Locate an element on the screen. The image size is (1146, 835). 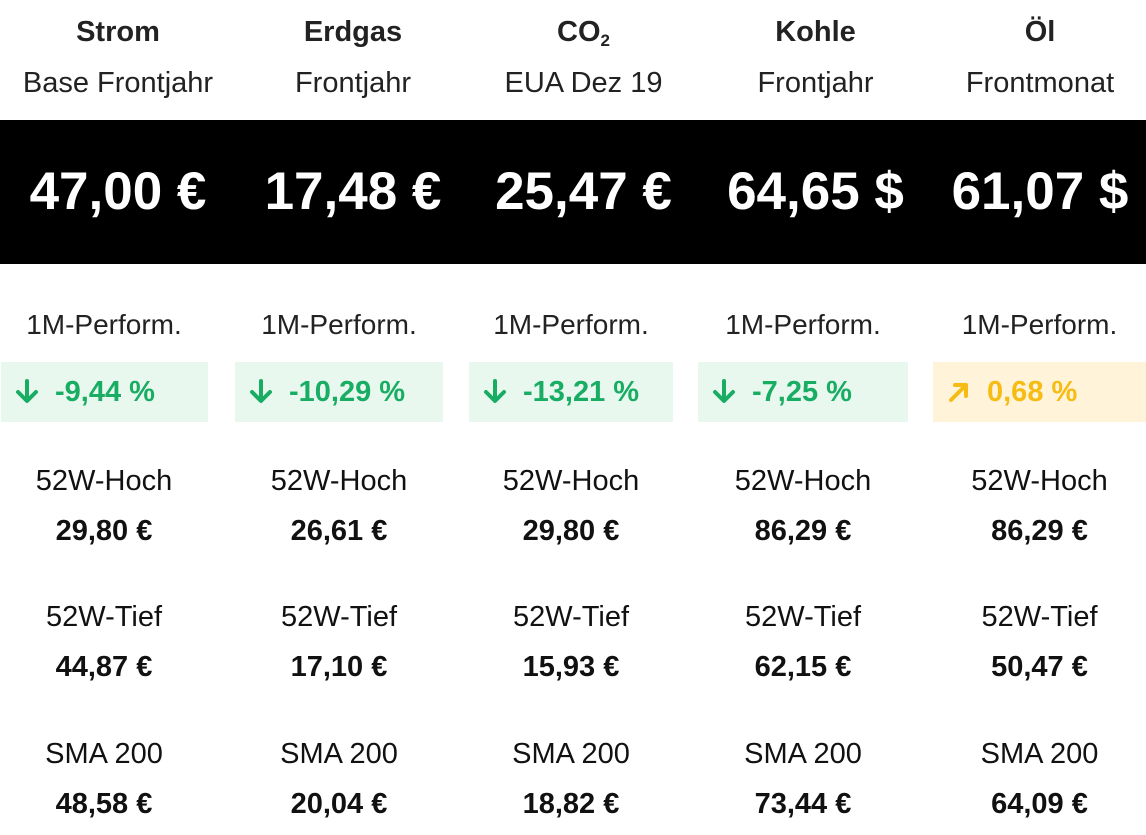
low-value: 62,15 € is located at coordinates (803, 667).